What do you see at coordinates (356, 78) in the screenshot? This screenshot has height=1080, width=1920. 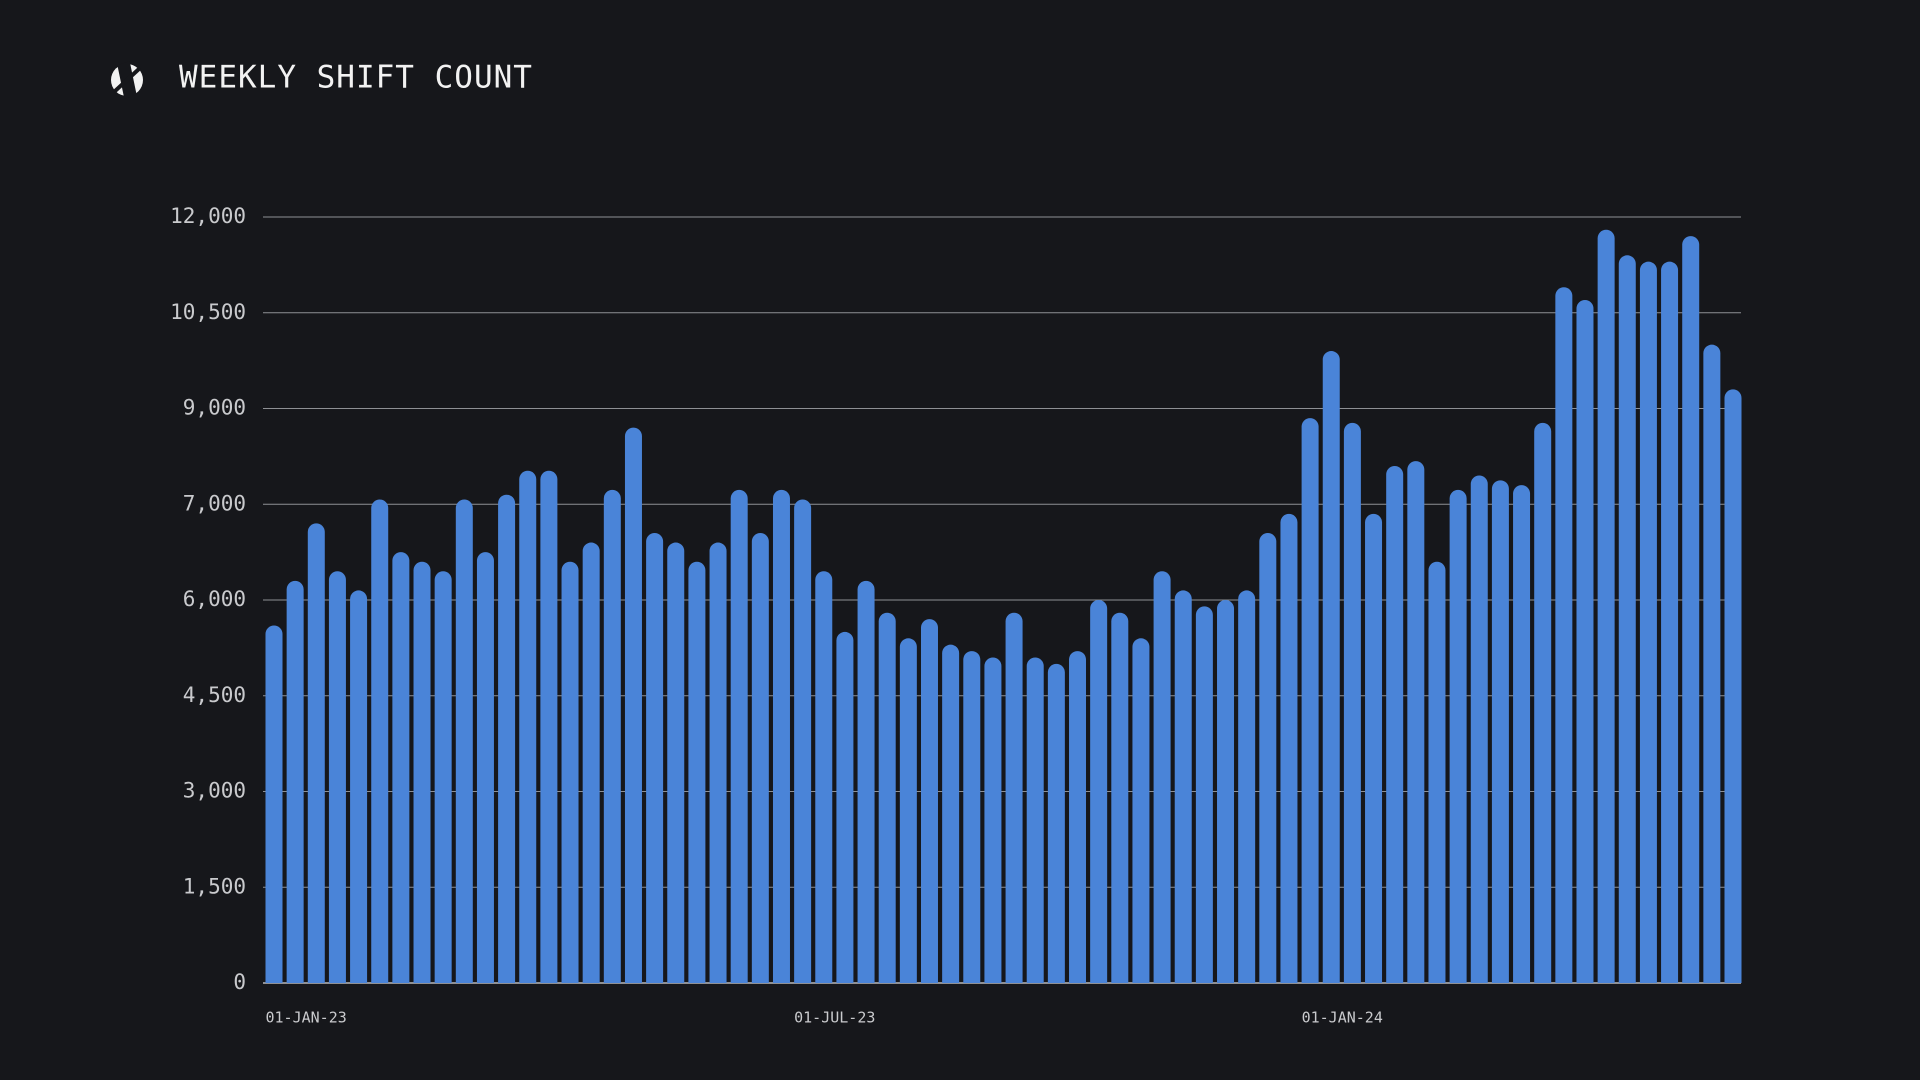 I see `chart-title: WEEKLY SHIFT COUNT` at bounding box center [356, 78].